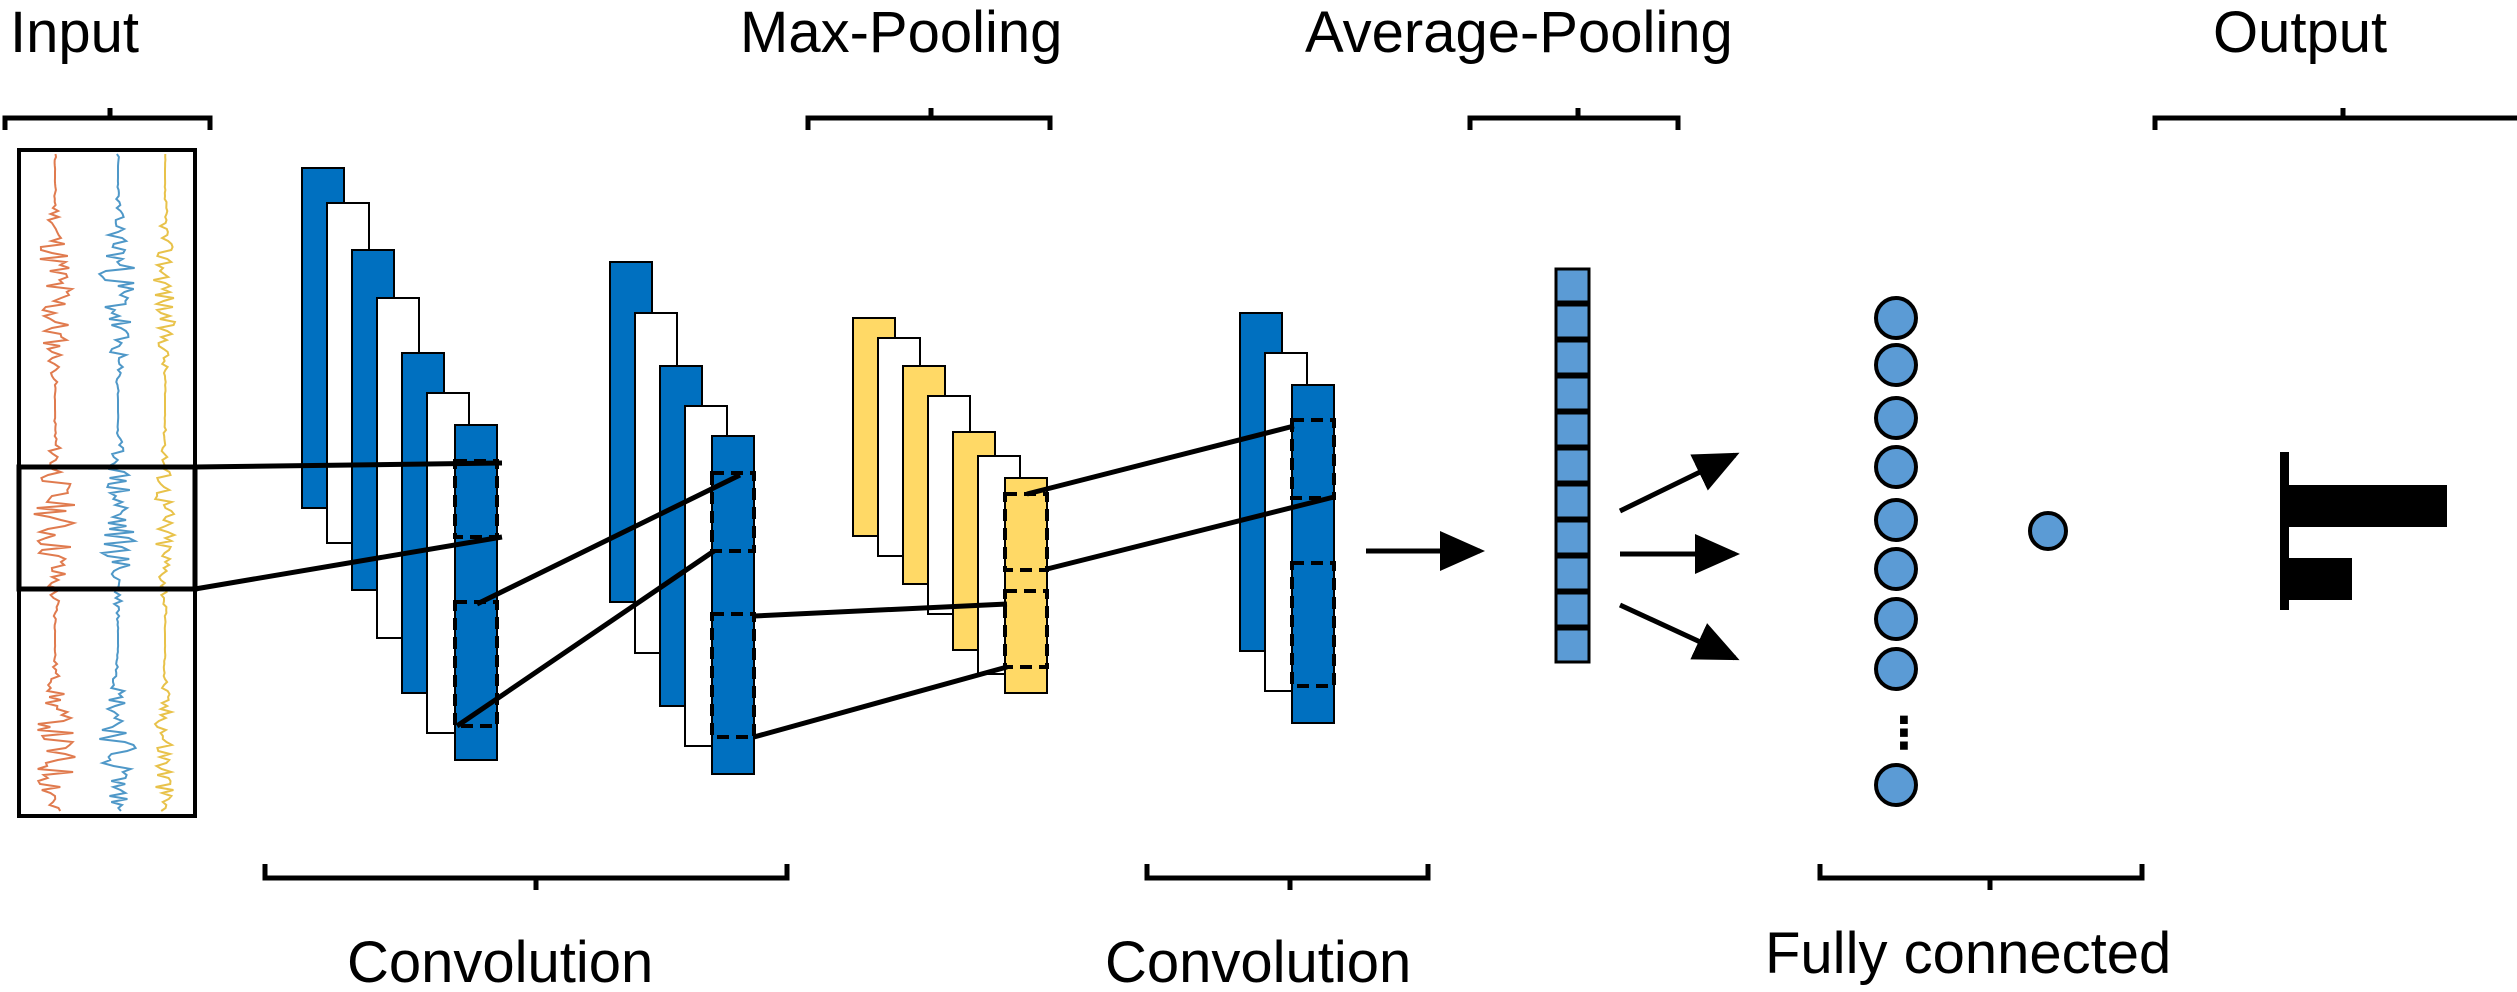 The image size is (2517, 992). What do you see at coordinates (1553, 556) in the screenshot?
I see `arrows` at bounding box center [1553, 556].